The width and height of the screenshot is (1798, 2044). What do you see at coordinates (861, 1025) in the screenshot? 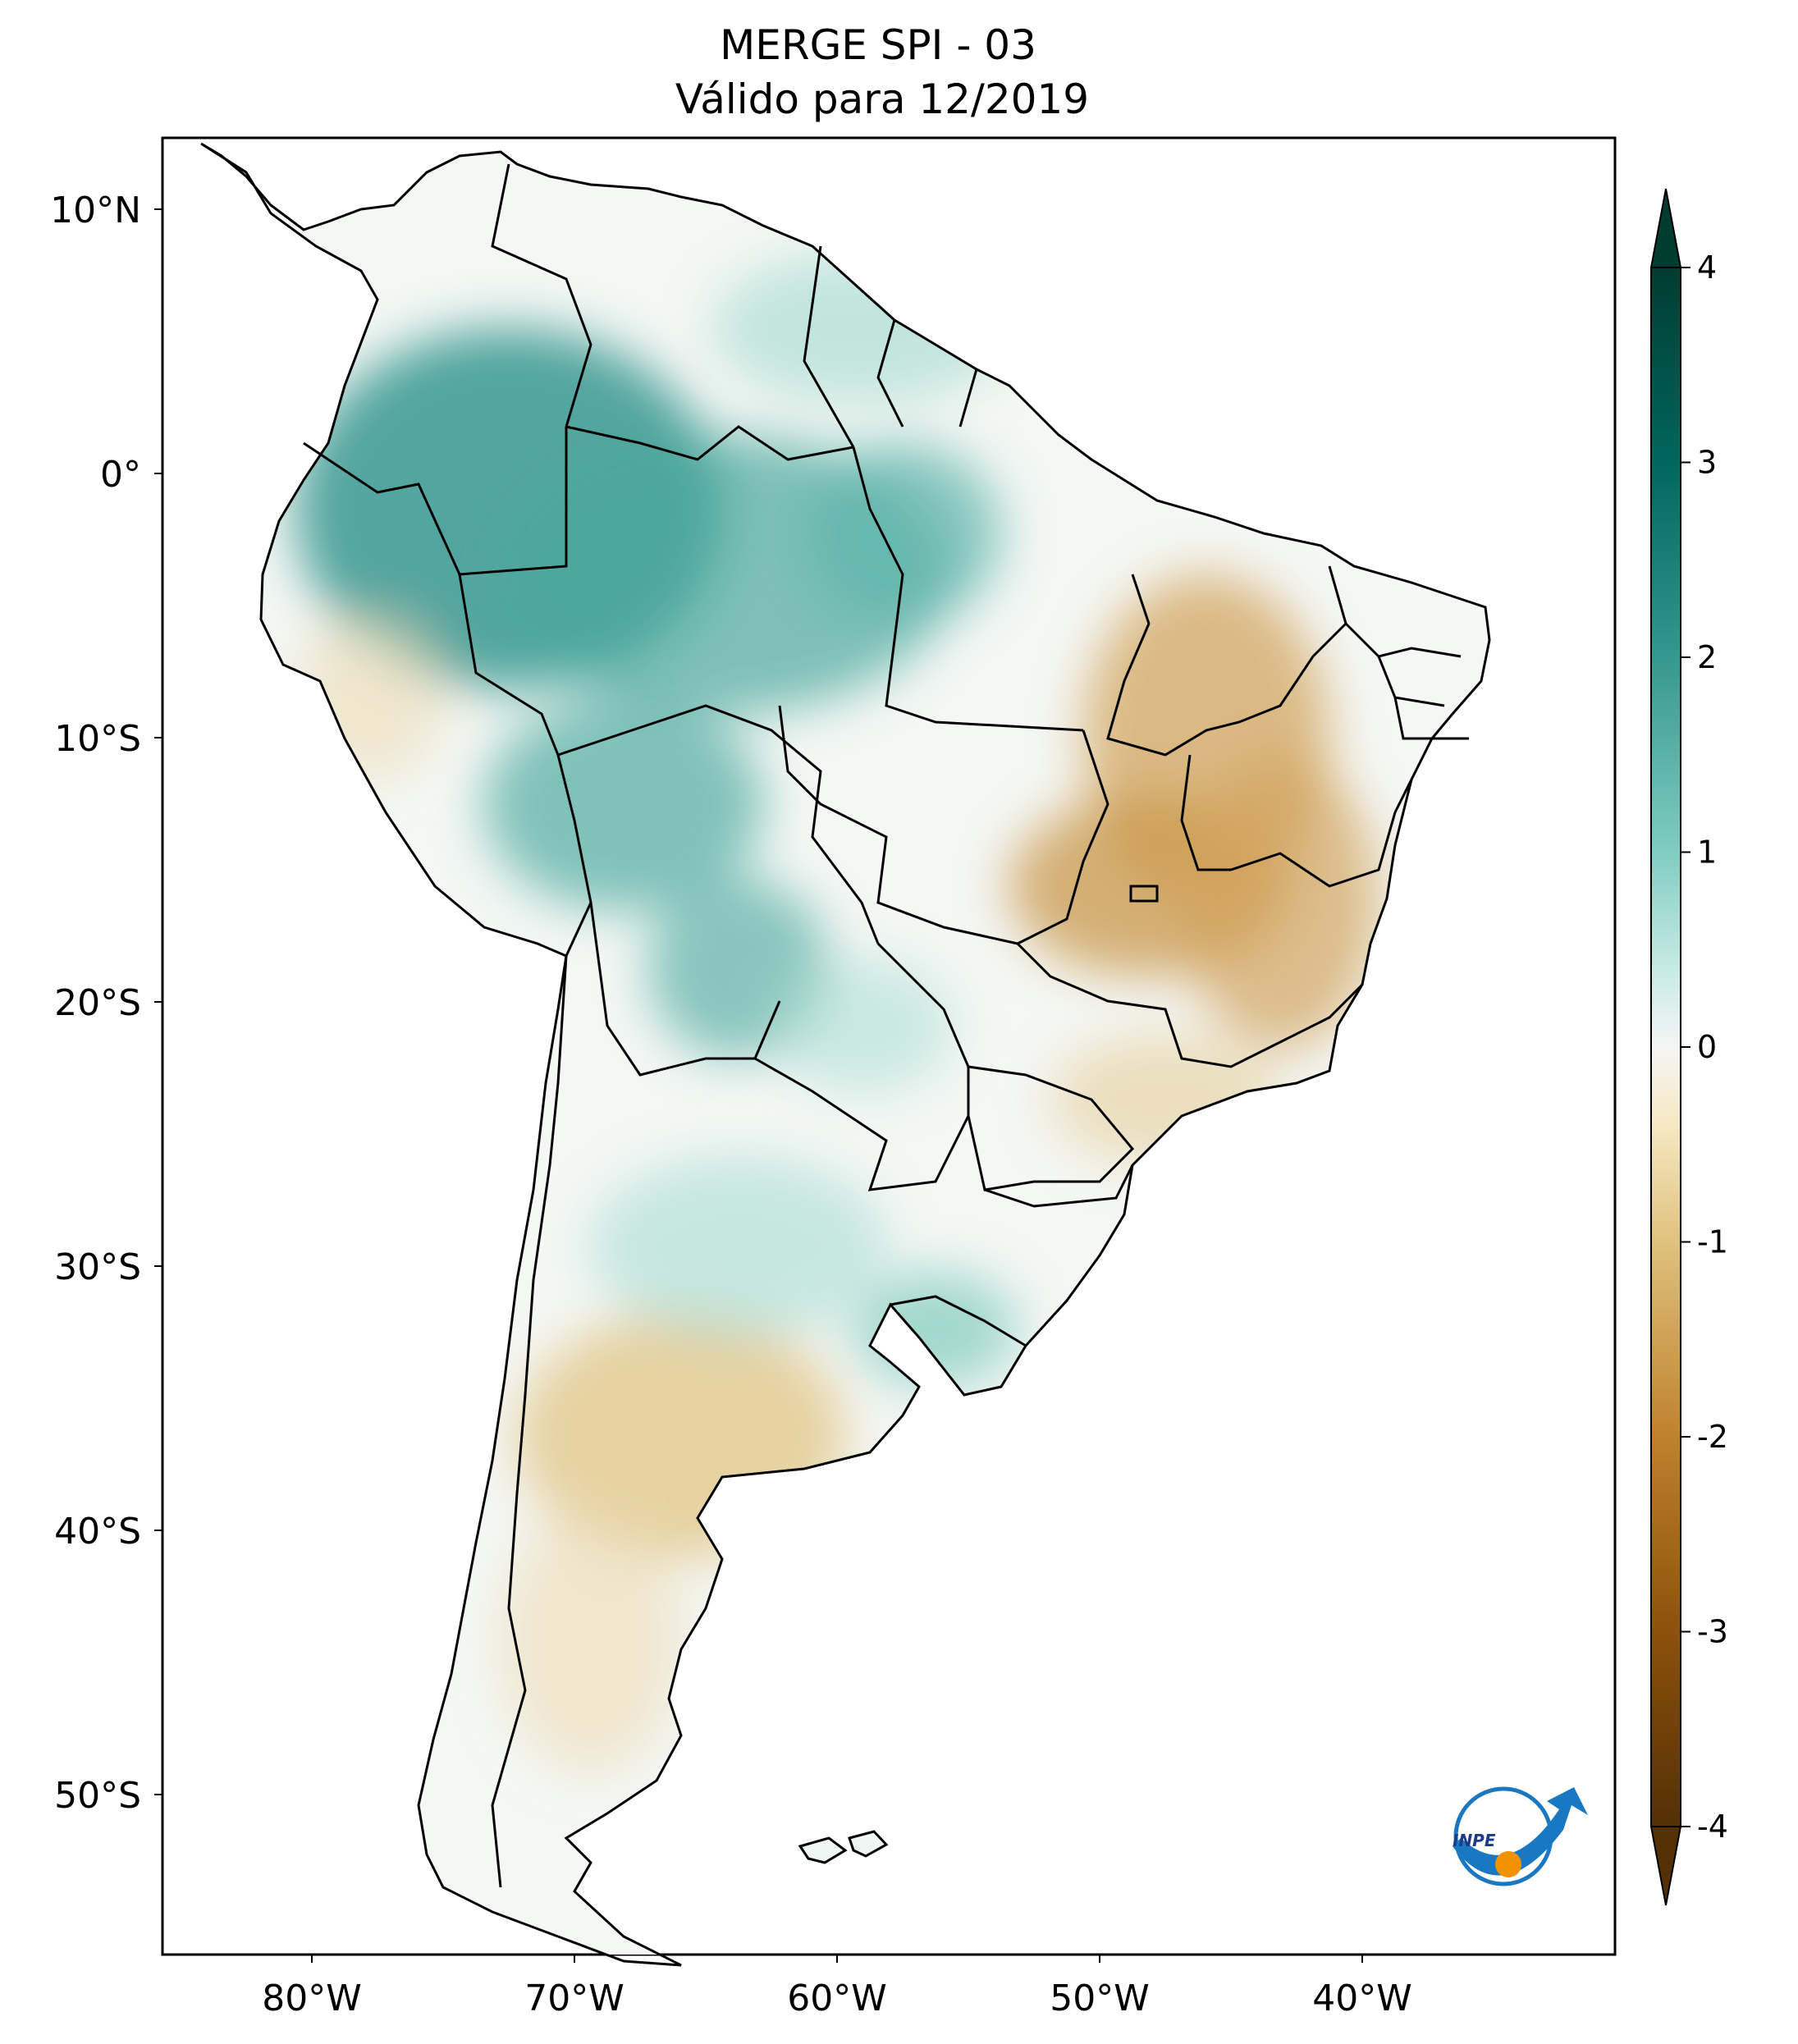
I see `spi-blob-chaco-wet` at bounding box center [861, 1025].